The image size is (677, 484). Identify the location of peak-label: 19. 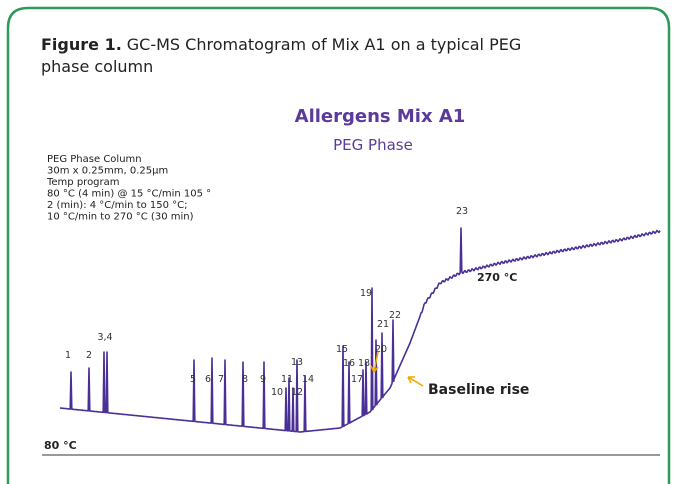
(366, 293).